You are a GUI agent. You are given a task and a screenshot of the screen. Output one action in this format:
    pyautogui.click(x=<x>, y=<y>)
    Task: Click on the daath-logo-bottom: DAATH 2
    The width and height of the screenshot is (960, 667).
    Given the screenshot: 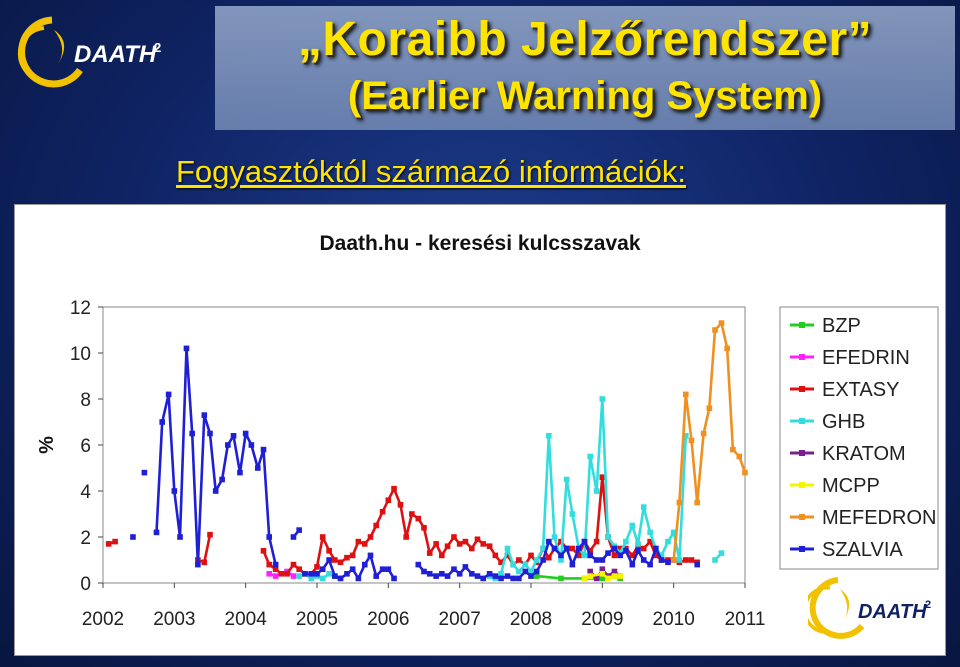 What is the action you would take?
    pyautogui.click(x=869, y=608)
    